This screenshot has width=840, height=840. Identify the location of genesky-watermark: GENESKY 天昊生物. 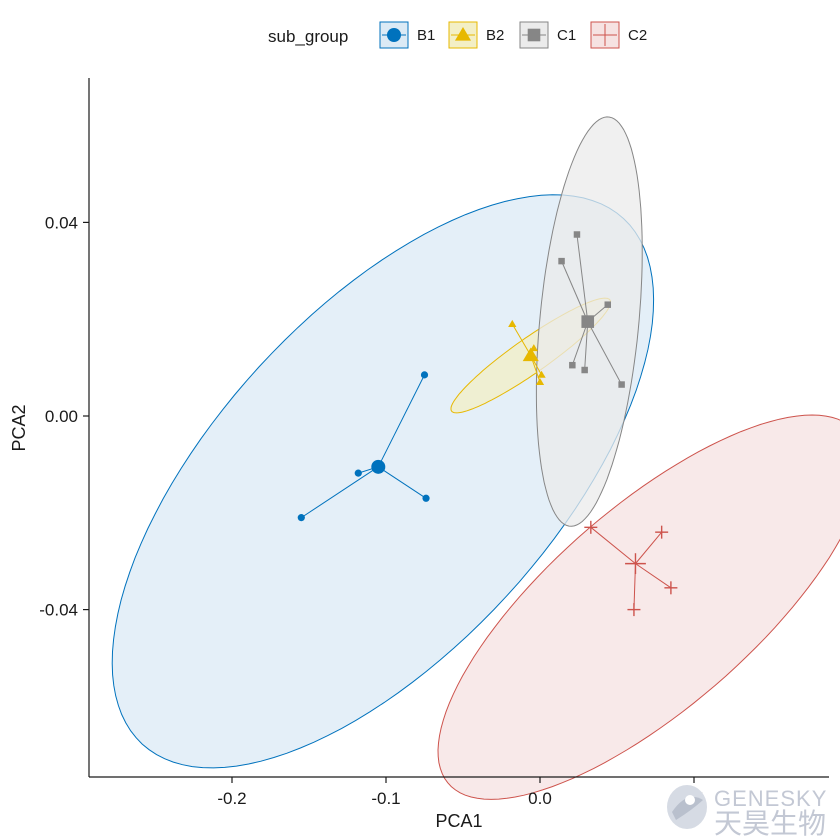
(747, 812).